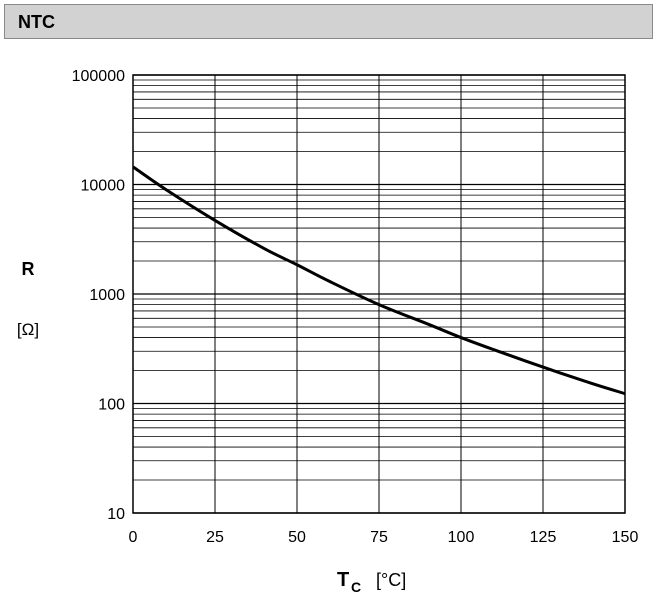 The width and height of the screenshot is (659, 601). Describe the element at coordinates (107, 295) in the screenshot. I see `y-tick-label: 1000` at that location.